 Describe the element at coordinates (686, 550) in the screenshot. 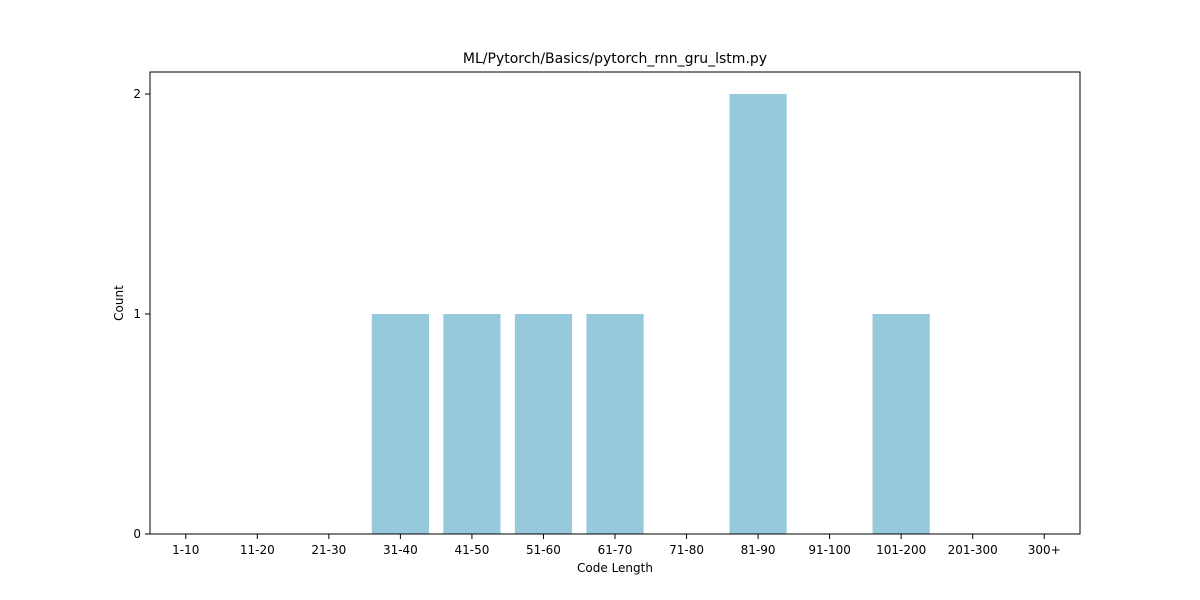

I see `x-tick-label: 71-80` at that location.